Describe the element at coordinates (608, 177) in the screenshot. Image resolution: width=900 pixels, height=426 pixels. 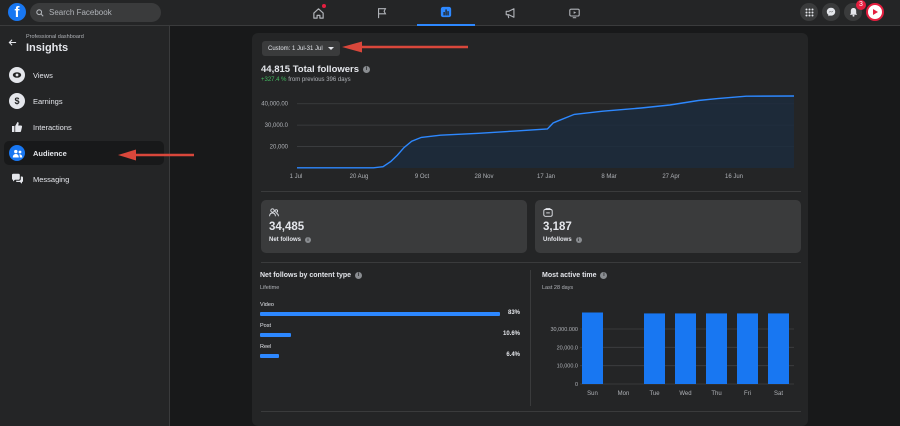
I see `x-tick-label: 8 Mar` at that location.